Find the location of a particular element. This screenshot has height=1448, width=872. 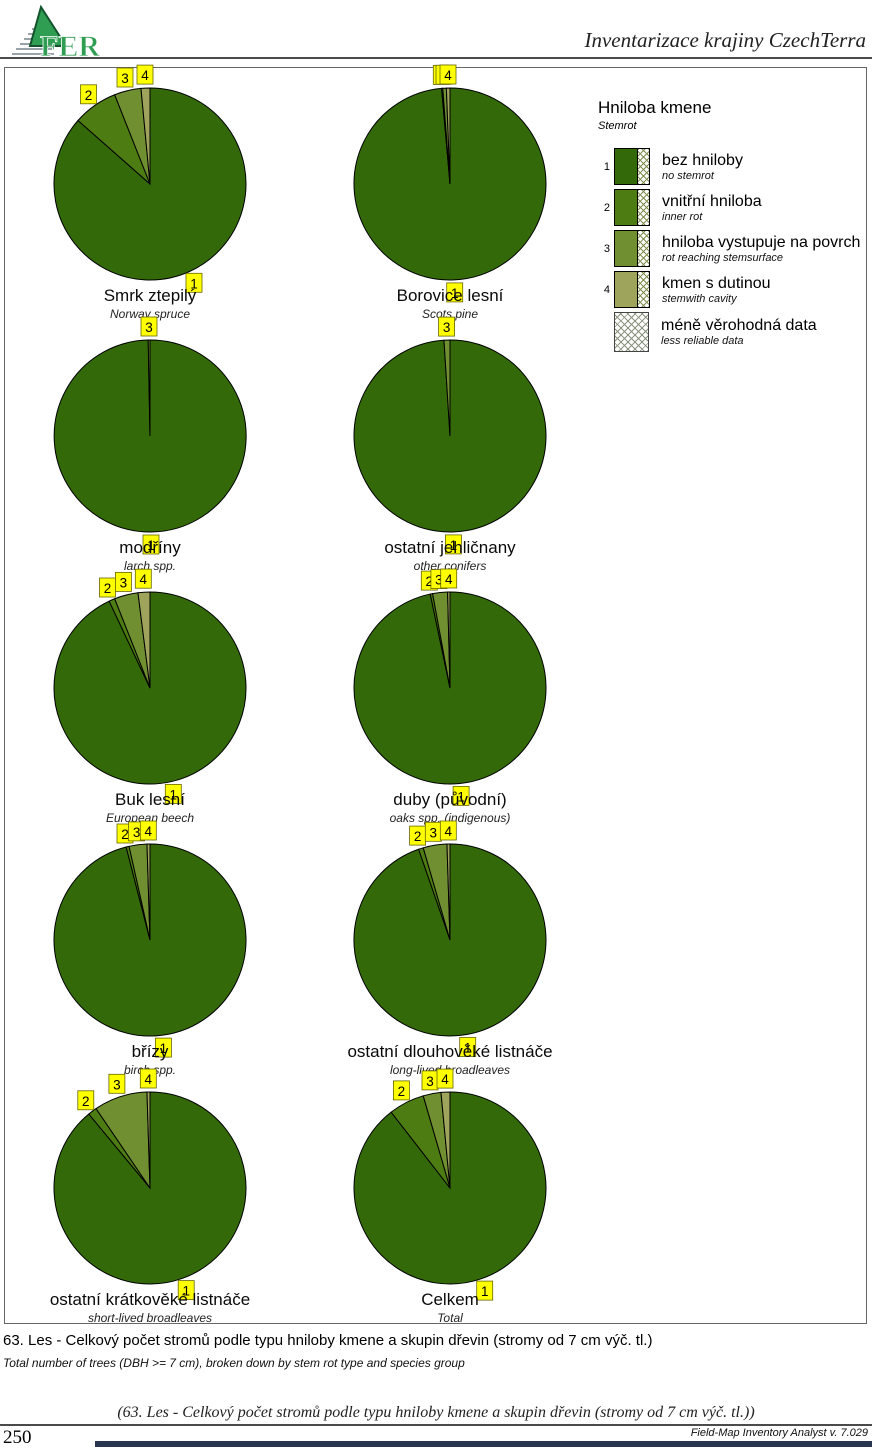

legend-sublabel: stemwith cavity is located at coordinates (699, 298).